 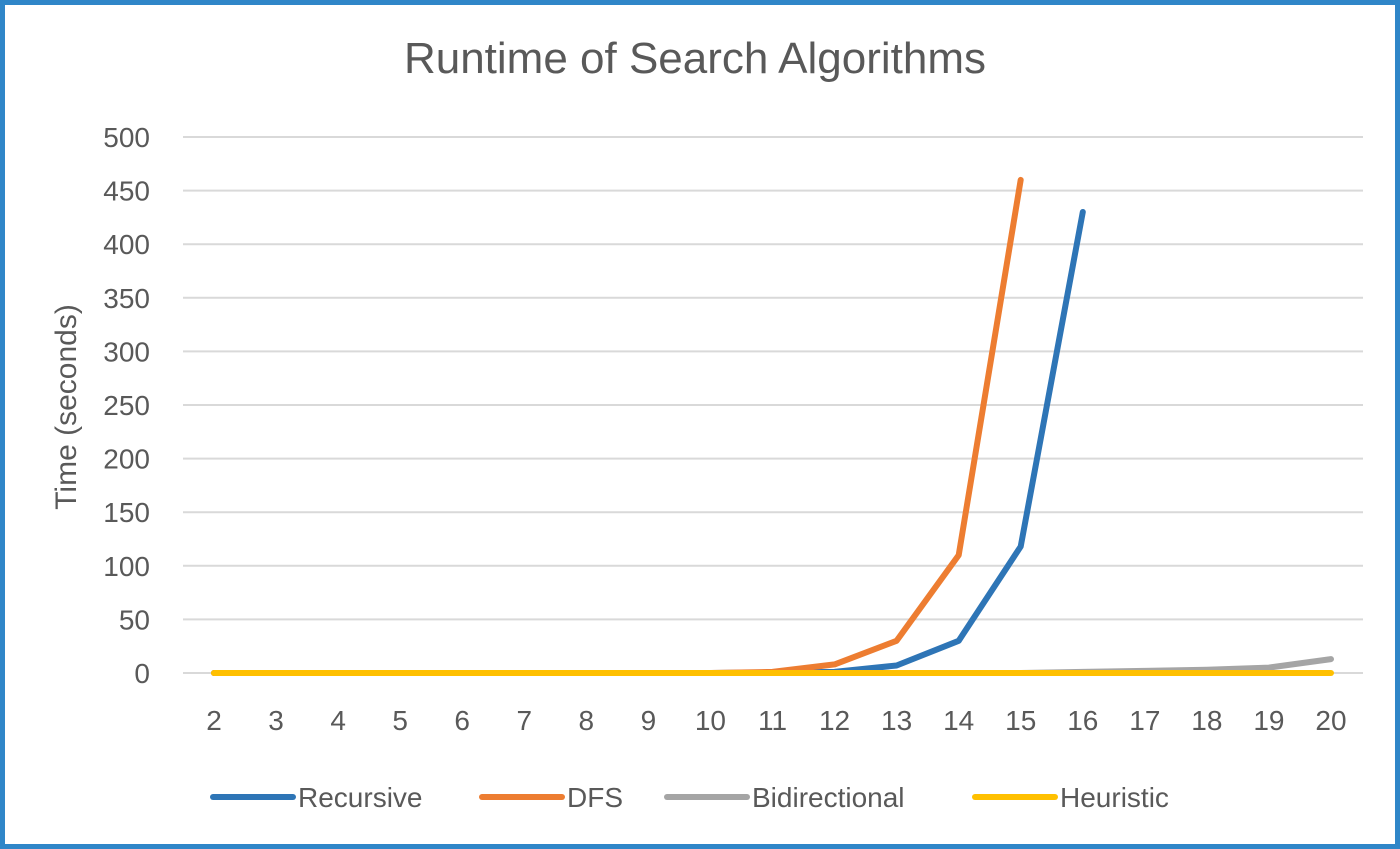 I want to click on x-tick-label: 2, so click(x=214, y=720).